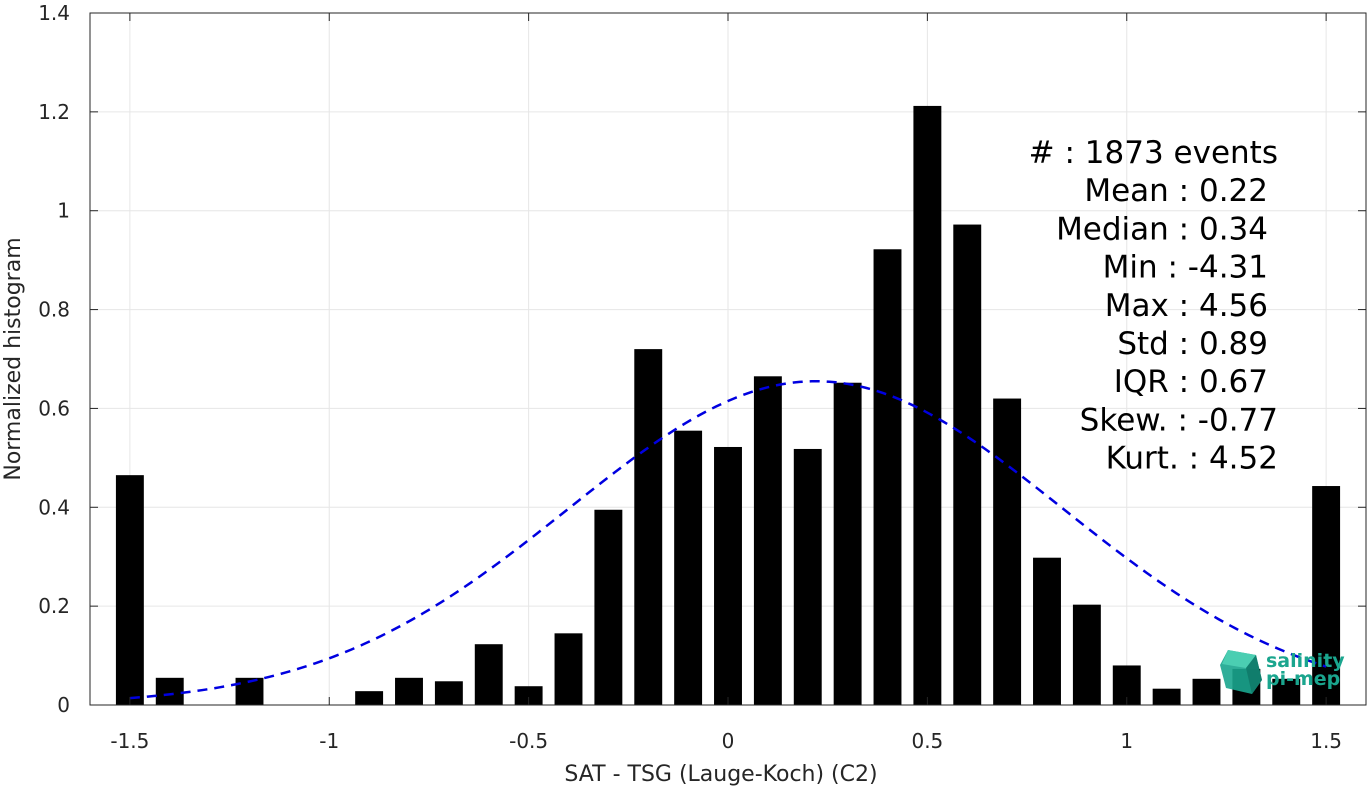 The image size is (1367, 787). Describe the element at coordinates (1186, 306) in the screenshot. I see `stat-line: Max : 4.56` at that location.